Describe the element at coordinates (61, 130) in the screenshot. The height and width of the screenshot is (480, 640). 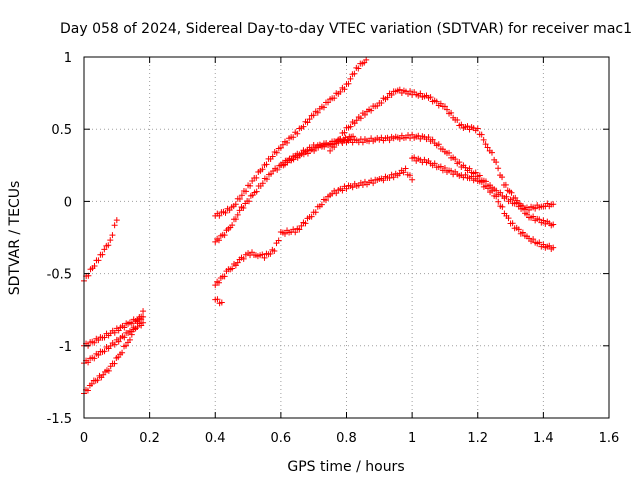
I see `y-tick-label: 0.5` at that location.